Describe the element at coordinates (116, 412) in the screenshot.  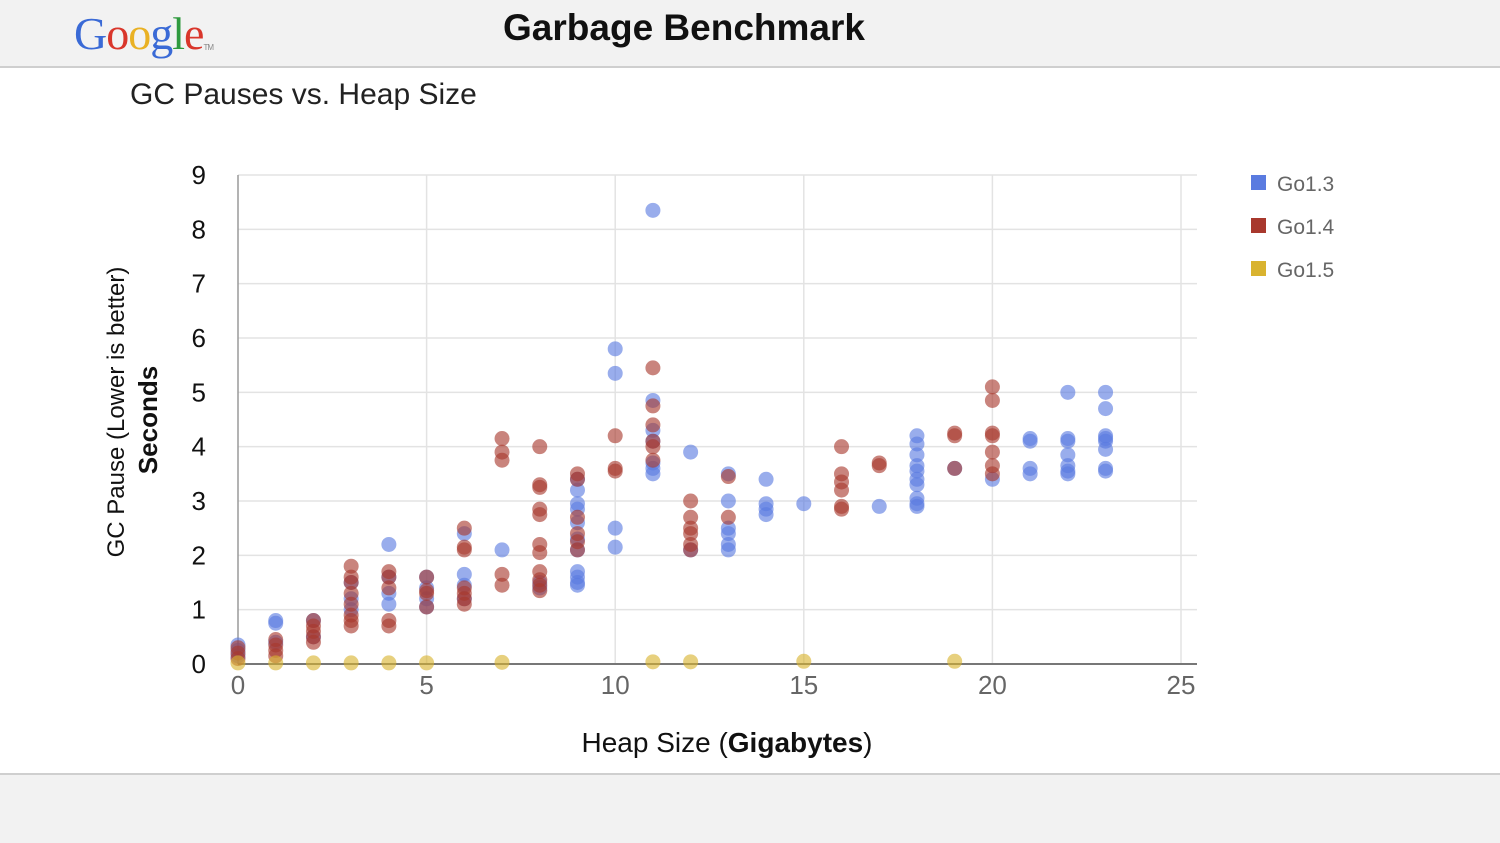
I see `y-axis-label: GC Pause (Lower is better)` at that location.